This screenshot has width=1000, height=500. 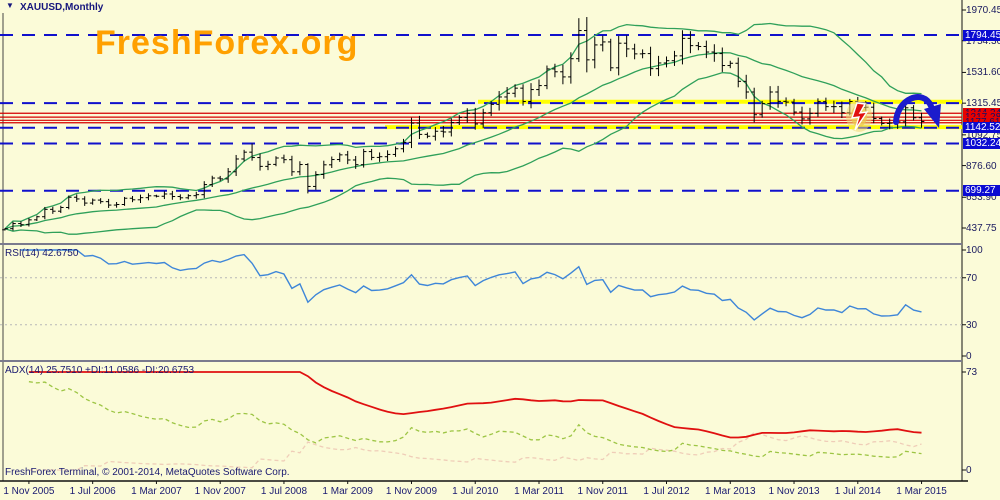 What do you see at coordinates (972, 325) in the screenshot?
I see `rsi-tick-label: 30` at bounding box center [972, 325].